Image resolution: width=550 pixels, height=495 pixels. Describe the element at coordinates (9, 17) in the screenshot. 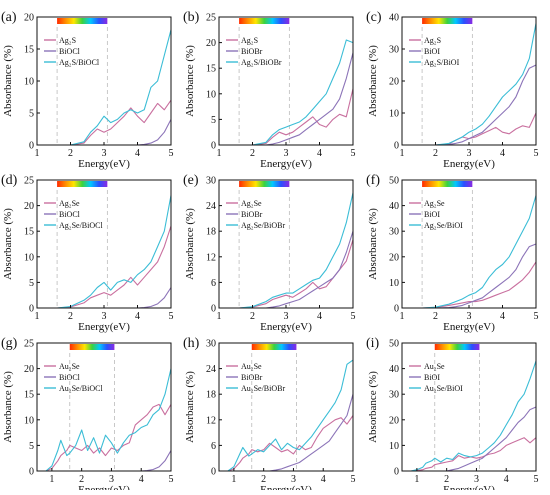

I see `panel-label: (a)` at that location.